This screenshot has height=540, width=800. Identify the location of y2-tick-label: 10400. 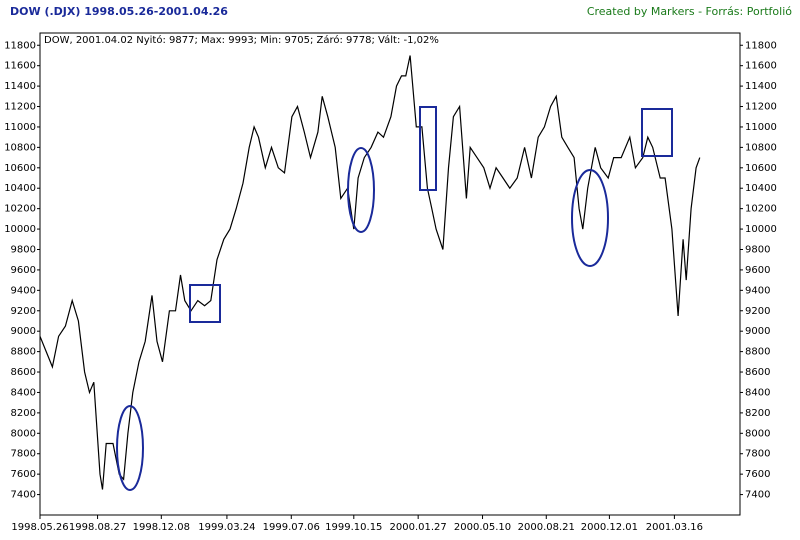
(761, 188).